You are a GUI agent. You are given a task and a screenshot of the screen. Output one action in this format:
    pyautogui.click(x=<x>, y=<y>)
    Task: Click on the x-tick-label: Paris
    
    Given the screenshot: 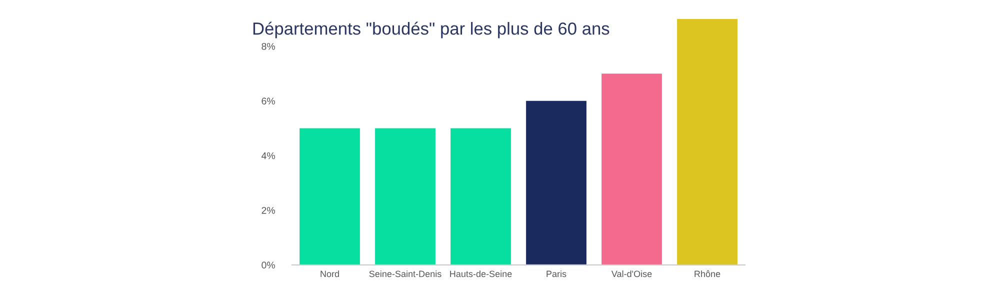 What is the action you would take?
    pyautogui.click(x=556, y=274)
    